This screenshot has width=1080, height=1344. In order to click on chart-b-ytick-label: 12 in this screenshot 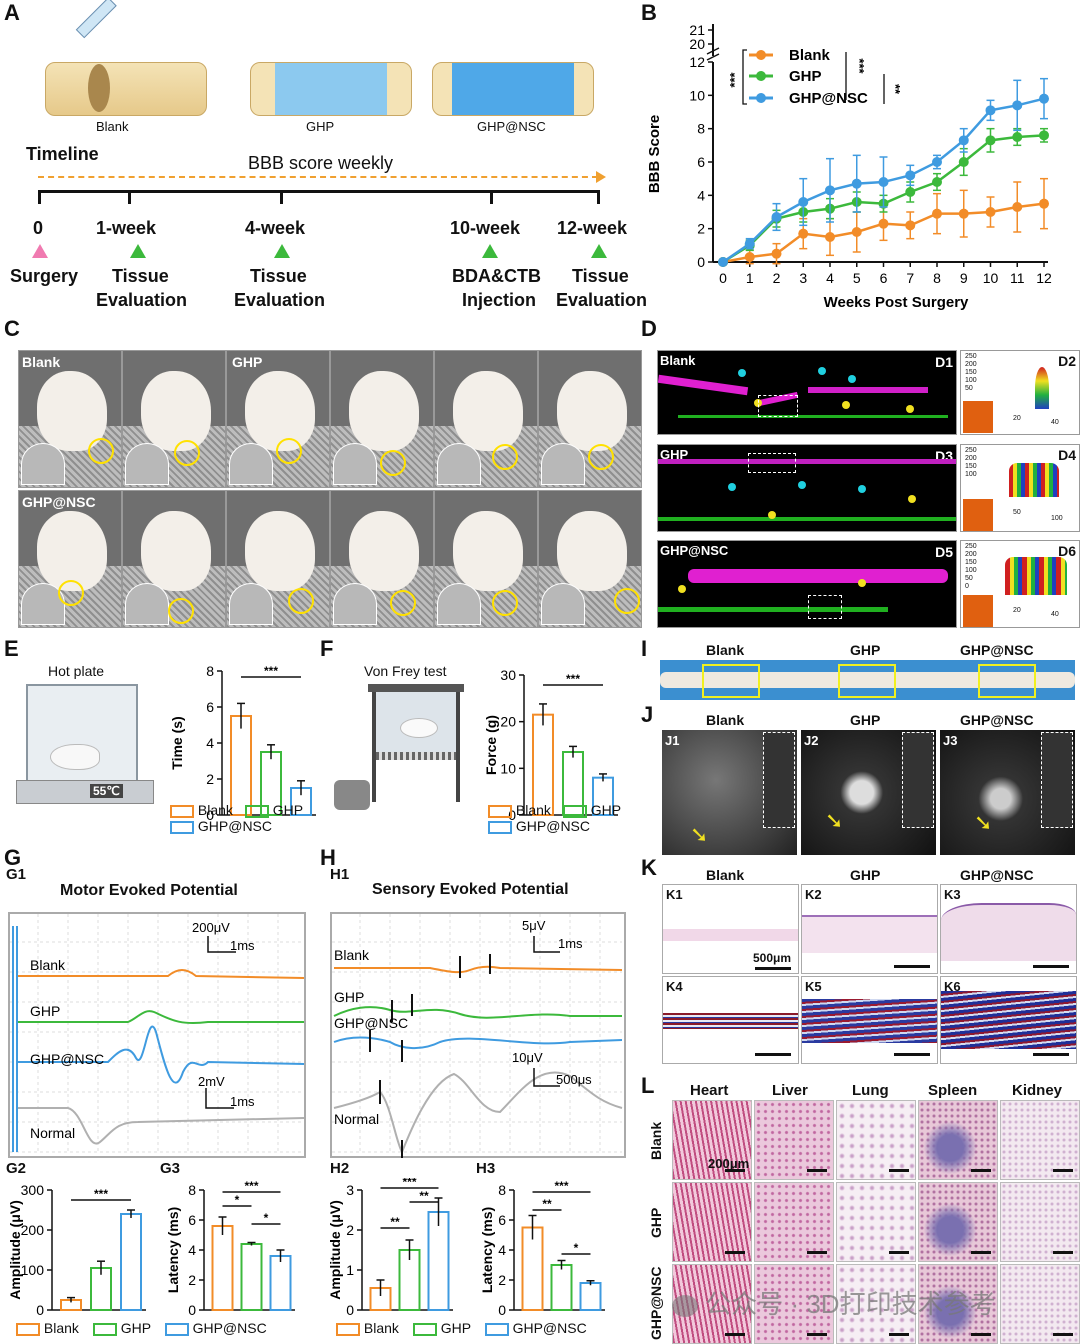, I will do `click(697, 62)`.